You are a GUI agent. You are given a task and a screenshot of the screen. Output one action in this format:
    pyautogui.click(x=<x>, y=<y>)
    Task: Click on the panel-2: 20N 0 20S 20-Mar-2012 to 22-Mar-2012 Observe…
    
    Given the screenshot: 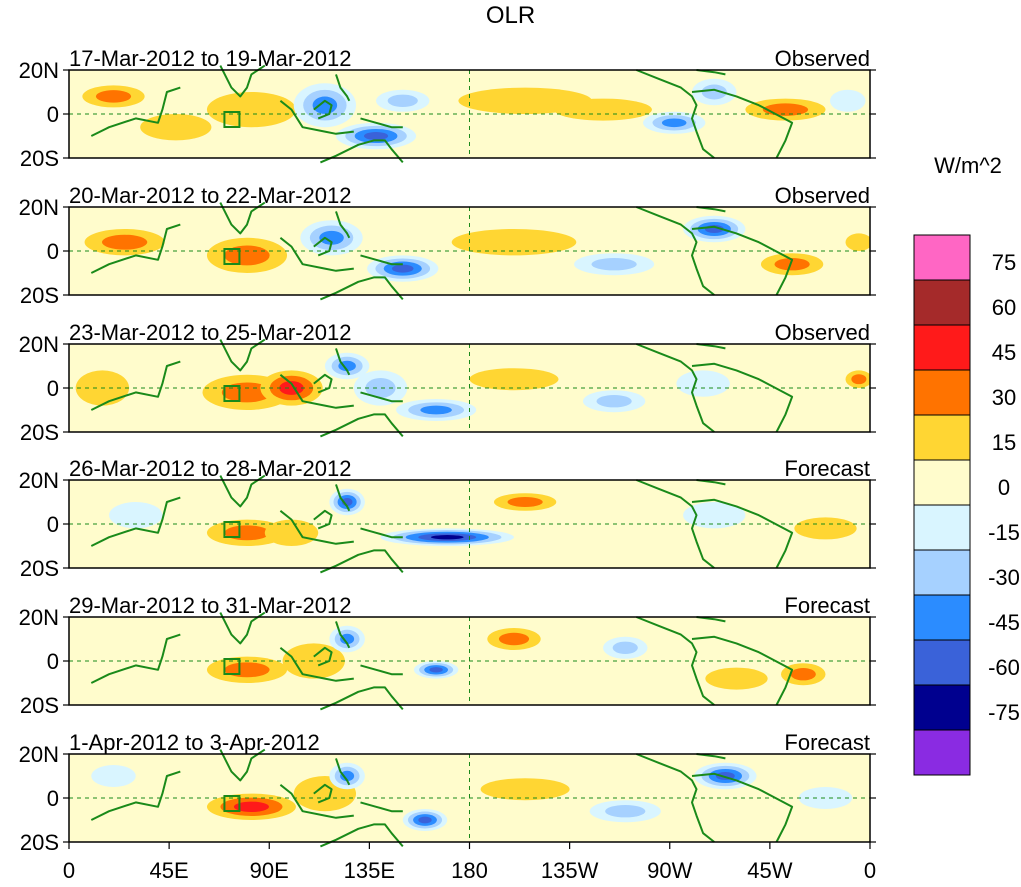 What is the action you would take?
    pyautogui.click(x=447, y=245)
    